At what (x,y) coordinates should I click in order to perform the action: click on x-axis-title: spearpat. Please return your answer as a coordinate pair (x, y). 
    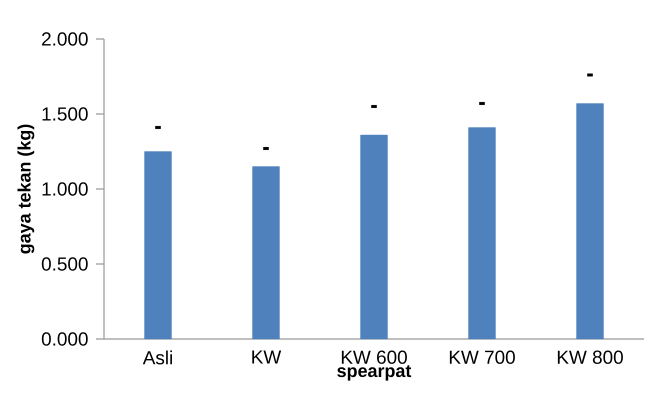
    Looking at the image, I should click on (374, 373).